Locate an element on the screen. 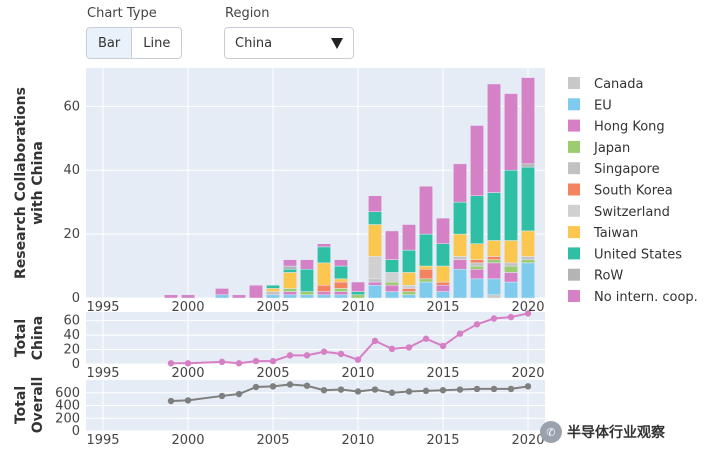 This screenshot has width=712, height=462. region-select: China is located at coordinates (289, 43).